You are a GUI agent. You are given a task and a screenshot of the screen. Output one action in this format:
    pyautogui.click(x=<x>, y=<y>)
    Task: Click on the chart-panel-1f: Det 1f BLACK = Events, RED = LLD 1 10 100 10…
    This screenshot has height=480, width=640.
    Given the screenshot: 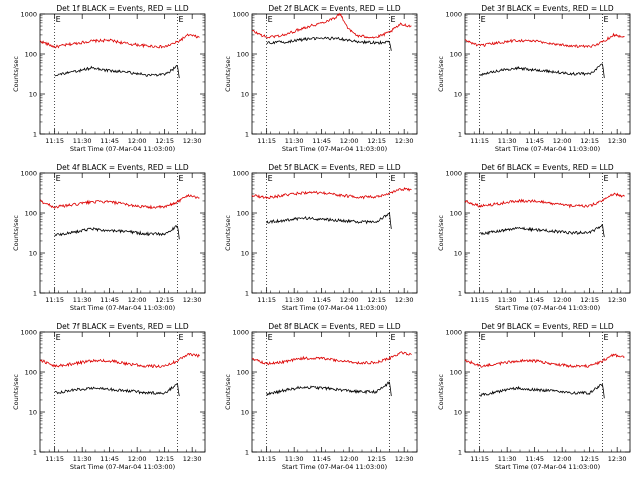 What is the action you would take?
    pyautogui.click(x=109, y=78)
    